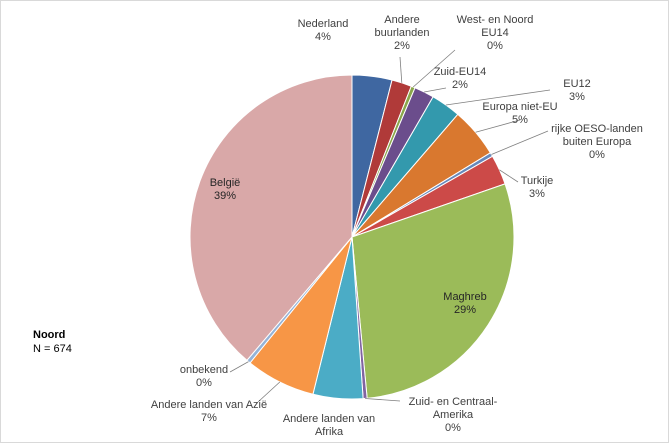 This screenshot has width=669, height=443. What do you see at coordinates (209, 411) in the screenshot?
I see `slice-label: Andere landen van Azië 7%` at bounding box center [209, 411].